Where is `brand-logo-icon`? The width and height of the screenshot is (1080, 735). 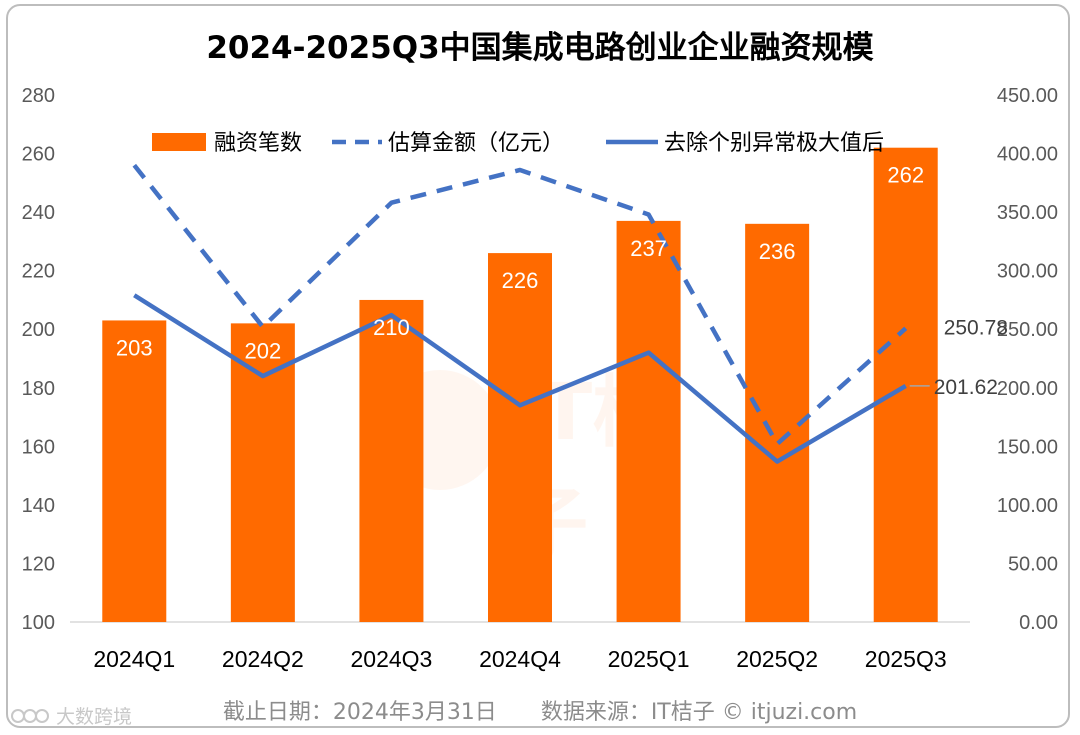 brand-logo-icon is located at coordinates (30, 715).